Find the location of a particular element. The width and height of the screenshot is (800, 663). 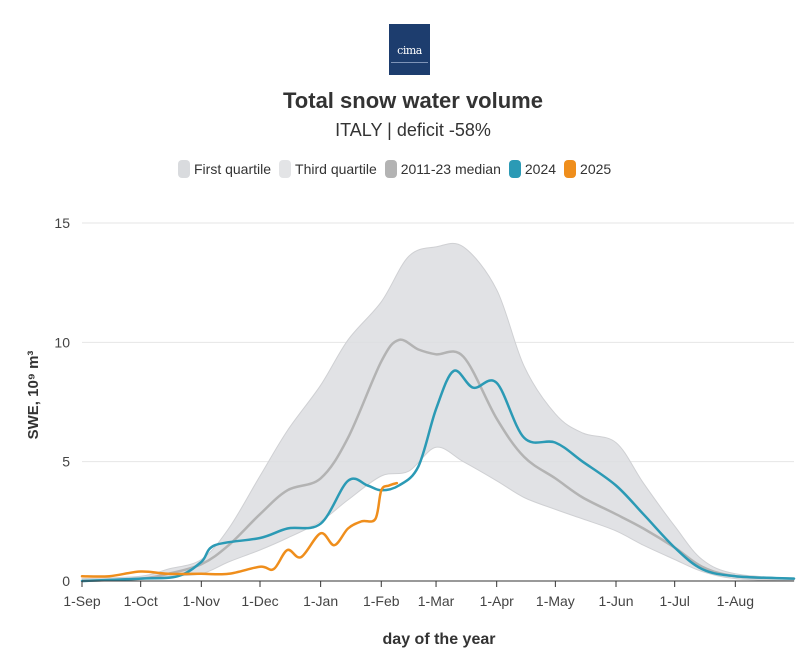

logo-text: cima is located at coordinates (409, 50).